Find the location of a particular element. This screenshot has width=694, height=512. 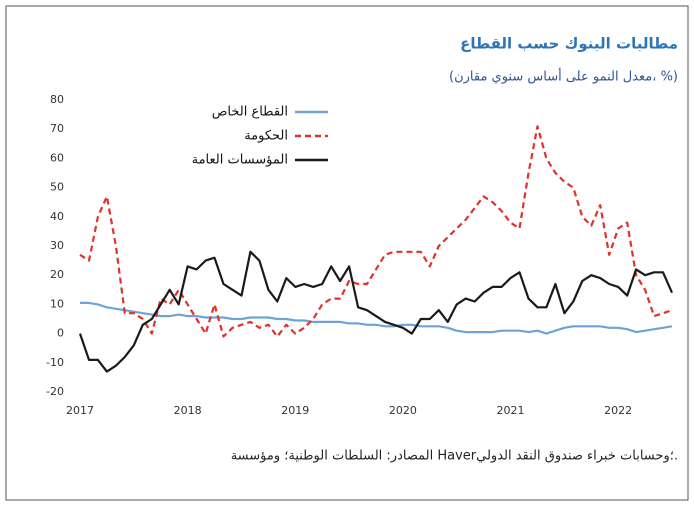

y-tick-label: 20 is located at coordinates (57, 274).